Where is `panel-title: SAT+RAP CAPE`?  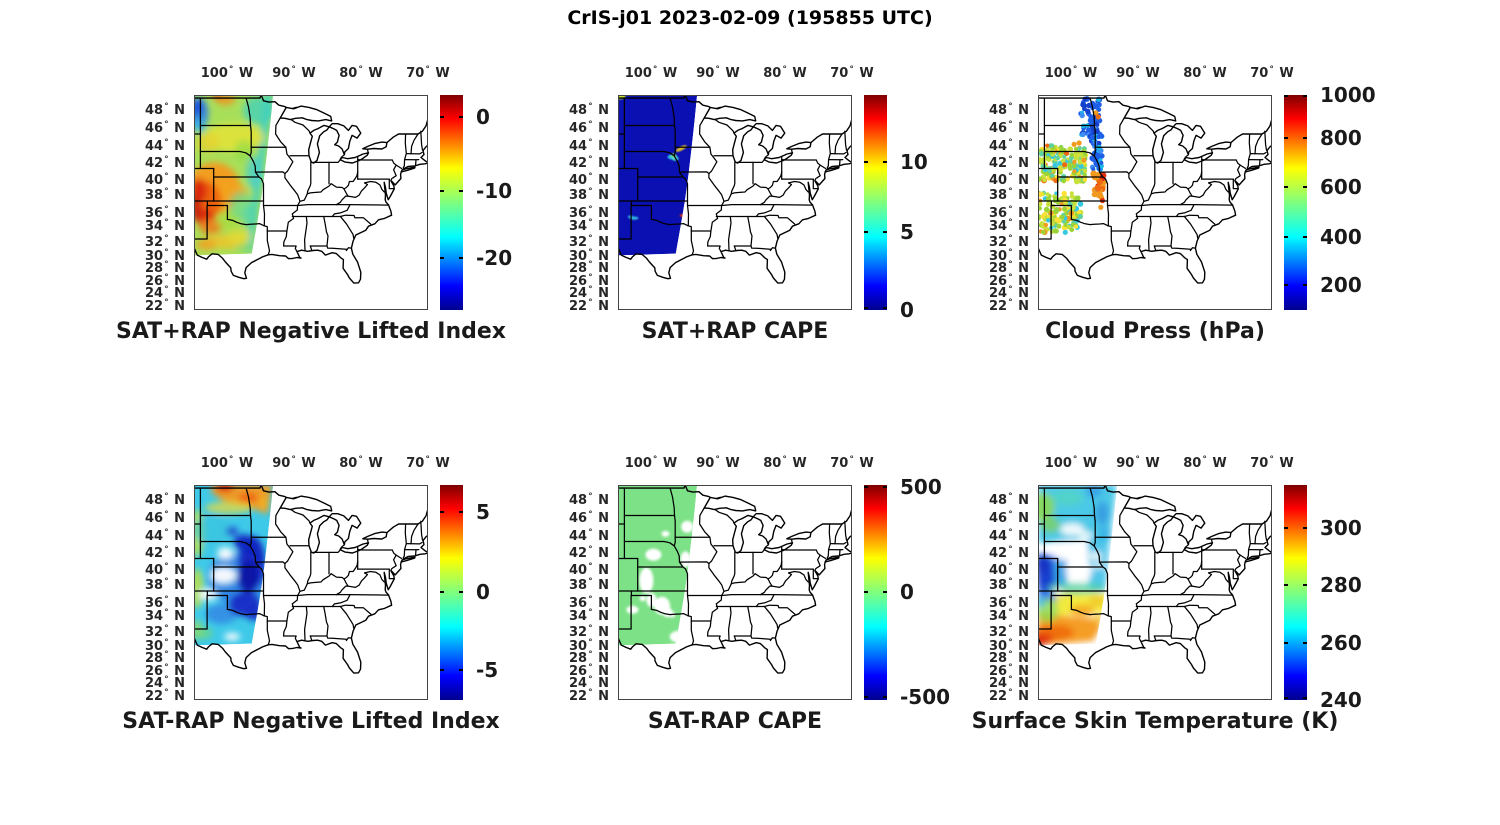
panel-title: SAT+RAP CAPE is located at coordinates (735, 331).